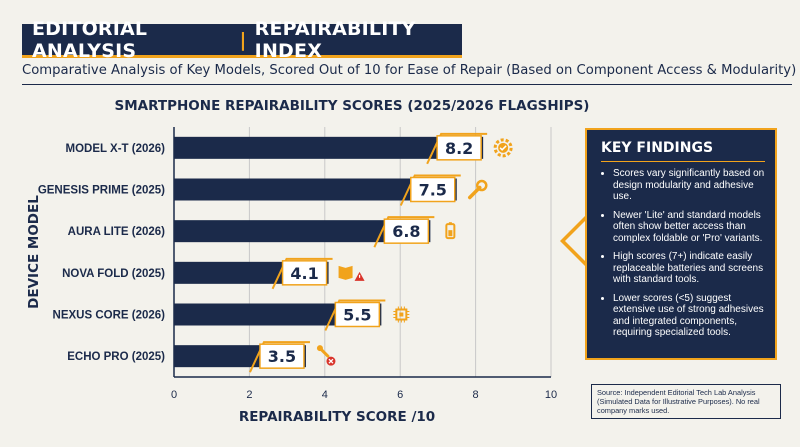  I want to click on y-tick-label: GENESIS PRIME (2025), so click(101, 191).